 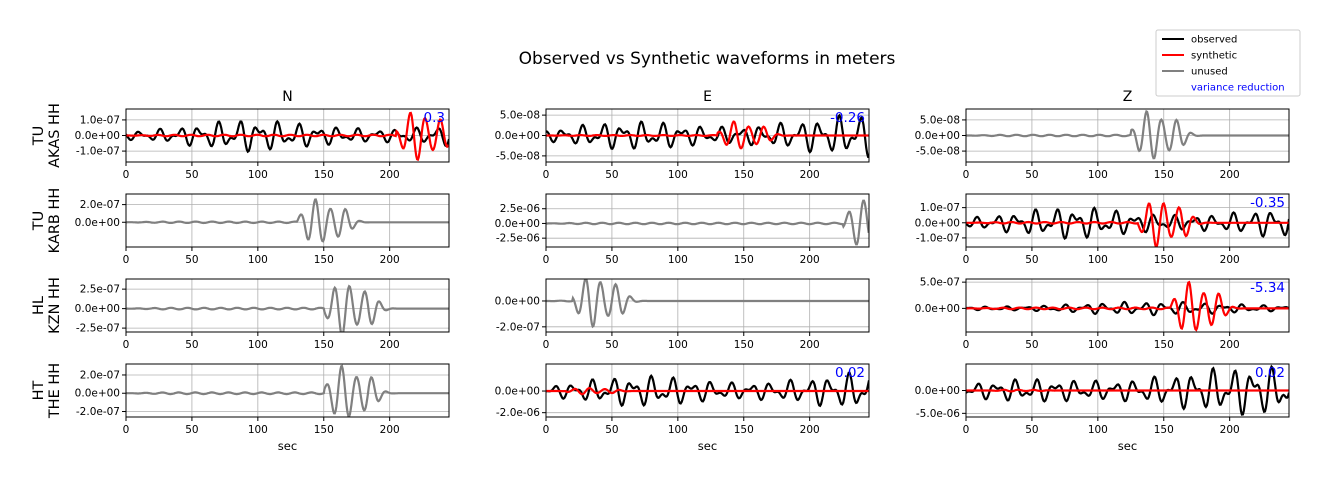 I want to click on variance-reduction-label: -0.35, so click(x=1267, y=203).